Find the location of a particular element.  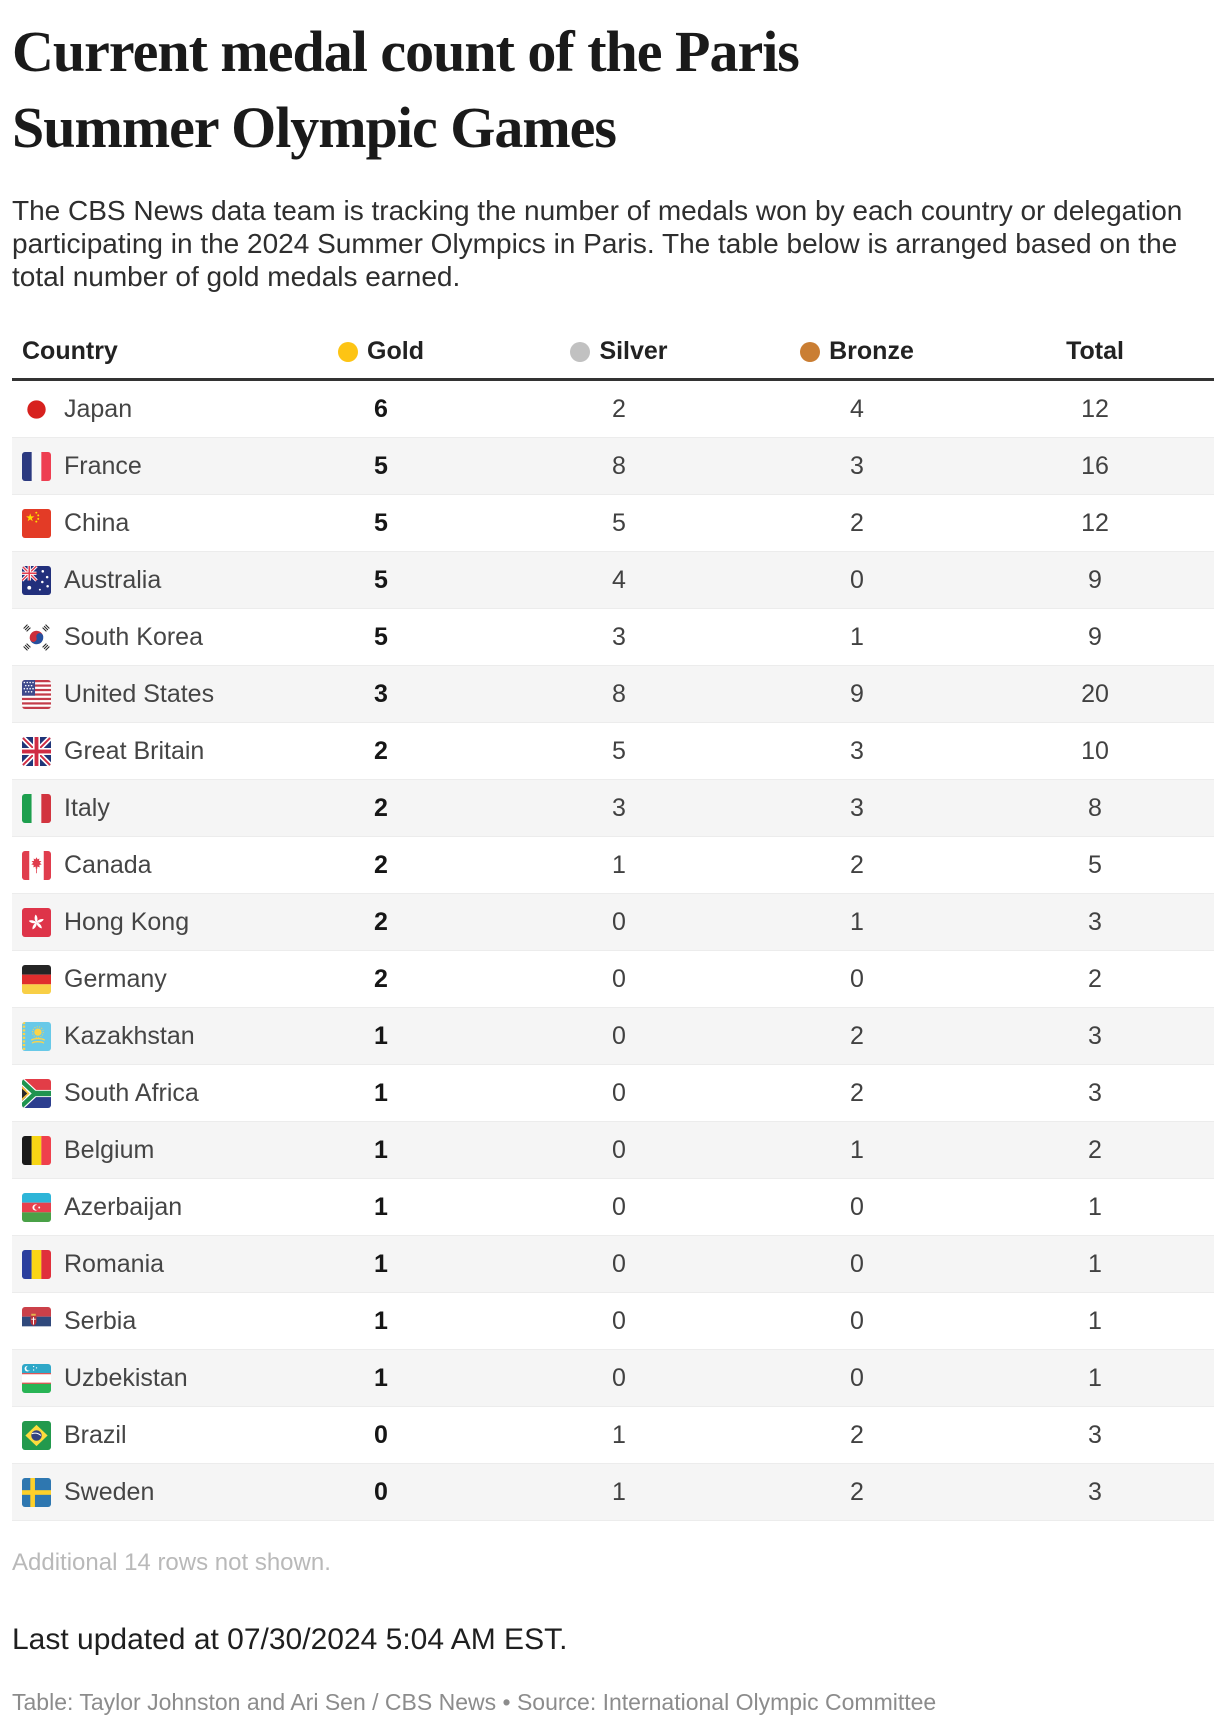

table-row: Belgium 1 0 1 2 is located at coordinates (613, 1150).